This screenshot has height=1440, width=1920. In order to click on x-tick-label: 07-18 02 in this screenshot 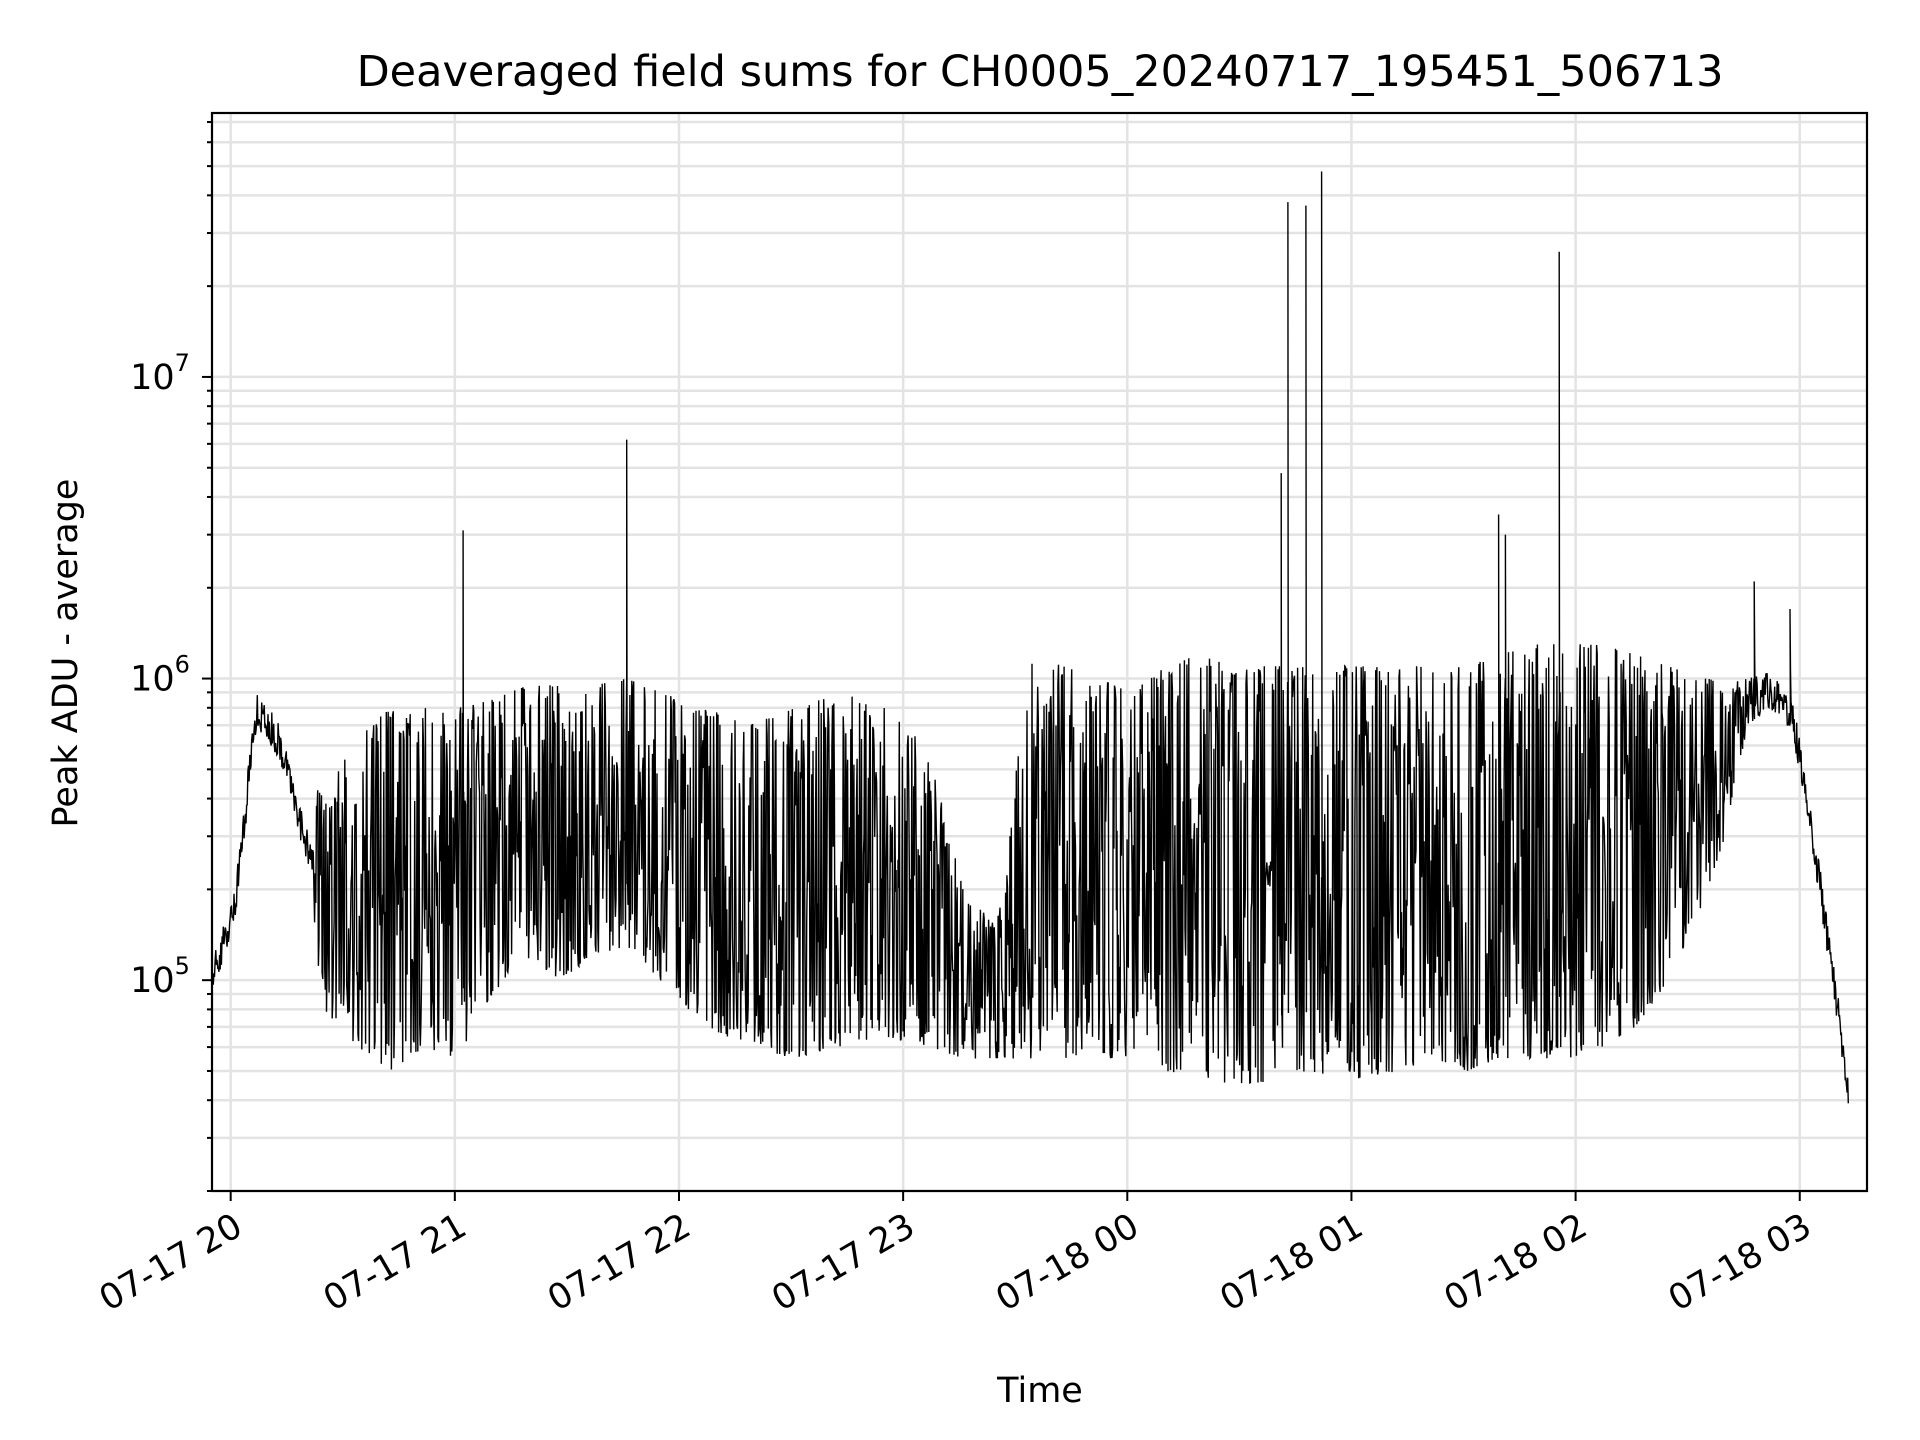, I will do `click(1516, 1262)`.